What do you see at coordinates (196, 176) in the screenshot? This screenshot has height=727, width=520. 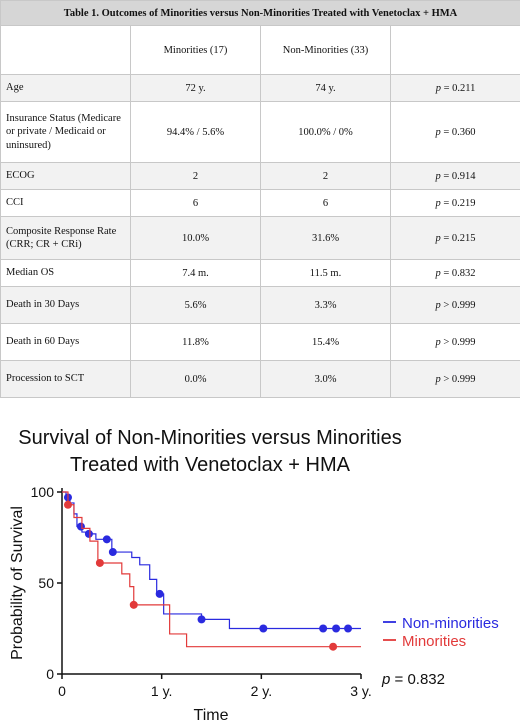 I see `cell-minorities: 2` at bounding box center [196, 176].